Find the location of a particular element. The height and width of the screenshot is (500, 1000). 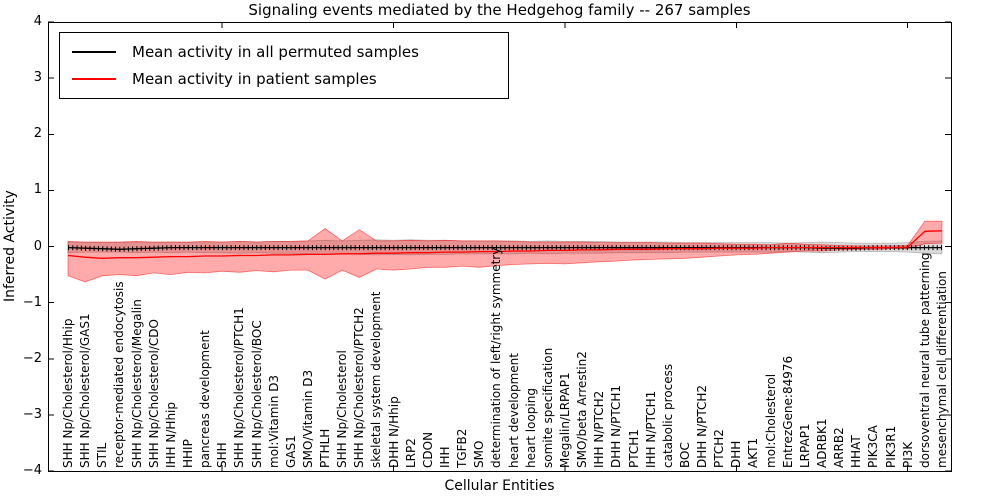

x-category-label: STIL is located at coordinates (102, 455).